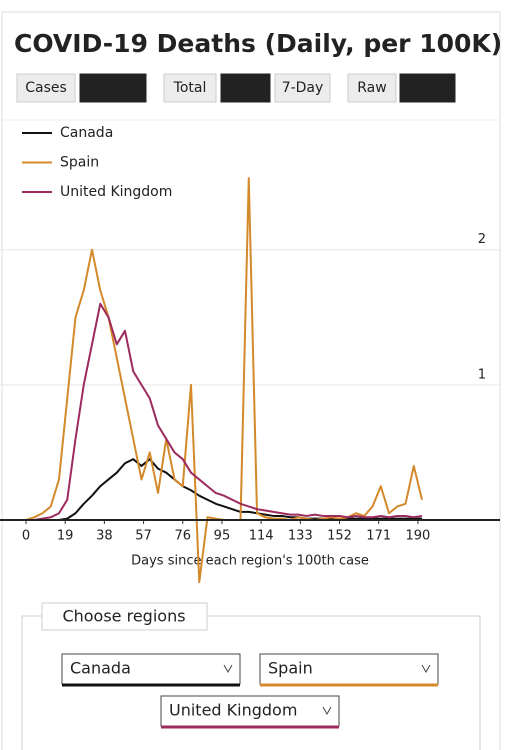 The width and height of the screenshot is (526, 750). I want to click on toggle-label: Total, so click(190, 88).